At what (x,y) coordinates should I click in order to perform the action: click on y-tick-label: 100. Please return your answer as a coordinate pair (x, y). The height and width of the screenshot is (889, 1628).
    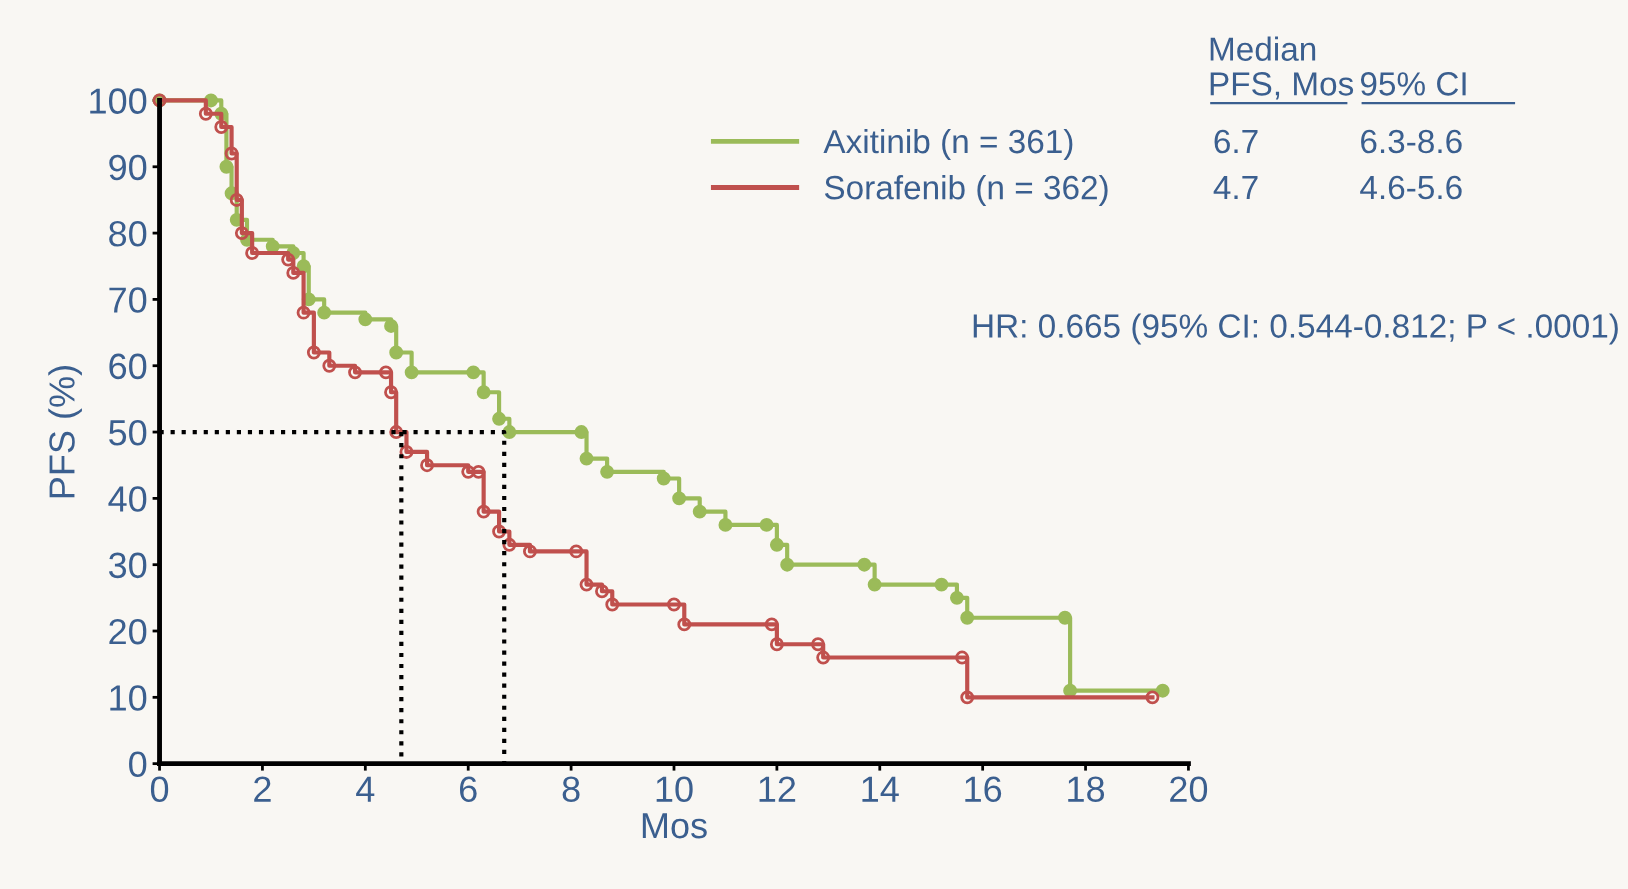
    Looking at the image, I should click on (118, 101).